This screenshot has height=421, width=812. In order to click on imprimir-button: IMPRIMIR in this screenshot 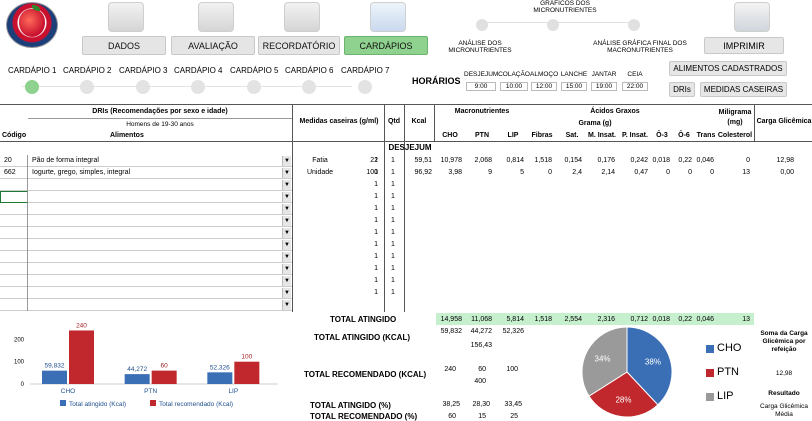, I will do `click(744, 45)`.